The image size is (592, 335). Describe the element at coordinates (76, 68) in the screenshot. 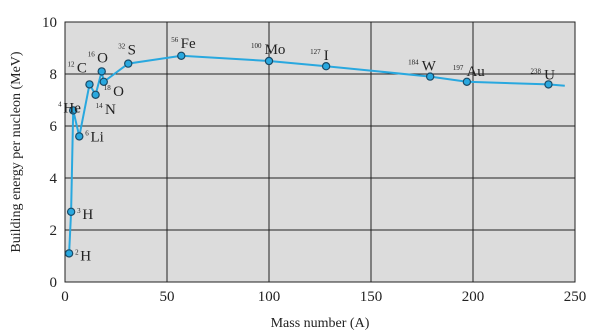

I see `element-label-12c: 12 C` at that location.